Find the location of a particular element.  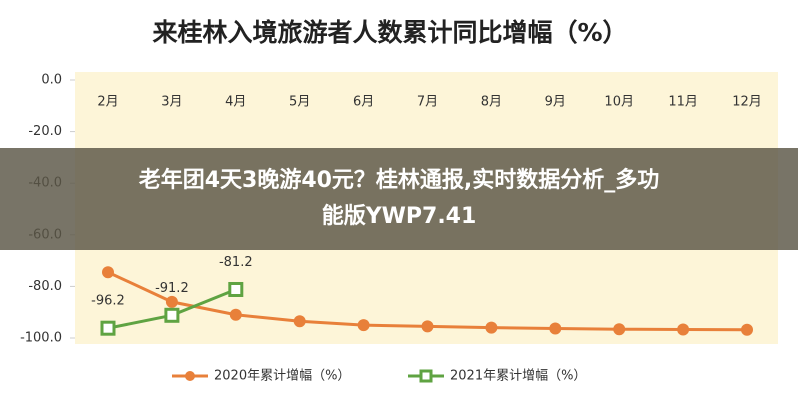

x-tick-label: 6月 is located at coordinates (363, 102).